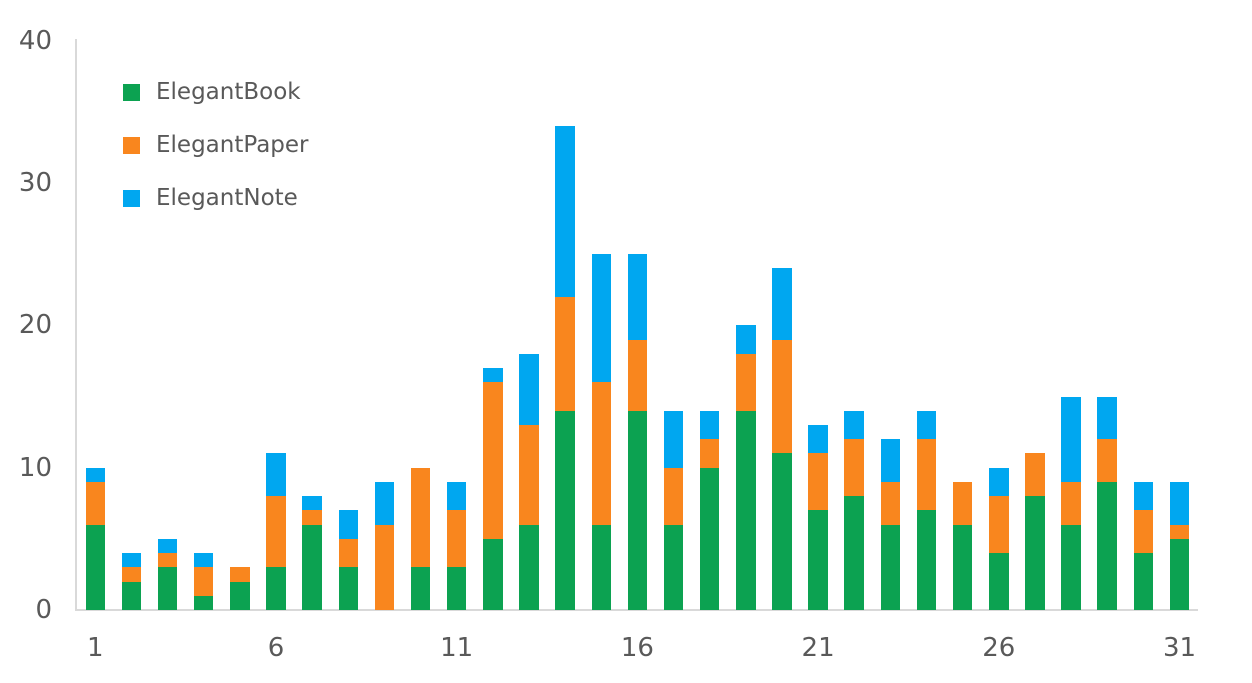 The height and width of the screenshot is (683, 1252). What do you see at coordinates (746, 382) in the screenshot?
I see `bar-day19-elegantpaper` at bounding box center [746, 382].